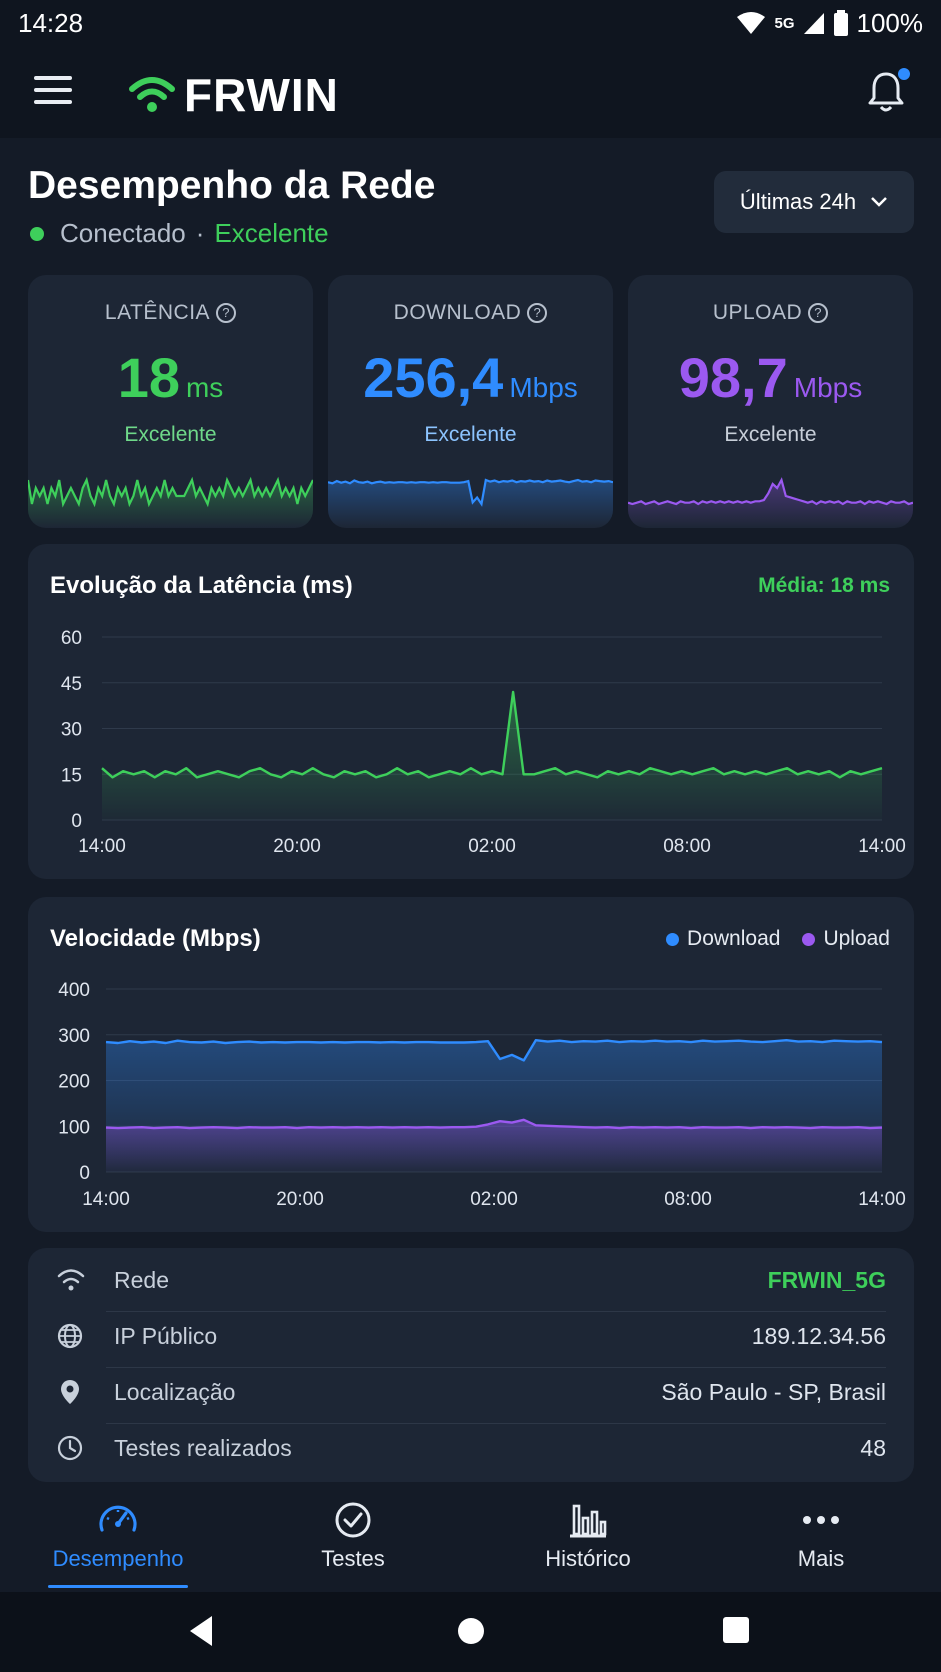 Image resolution: width=941 pixels, height=1672 pixels. I want to click on app-logo: FRWIN, so click(233, 95).